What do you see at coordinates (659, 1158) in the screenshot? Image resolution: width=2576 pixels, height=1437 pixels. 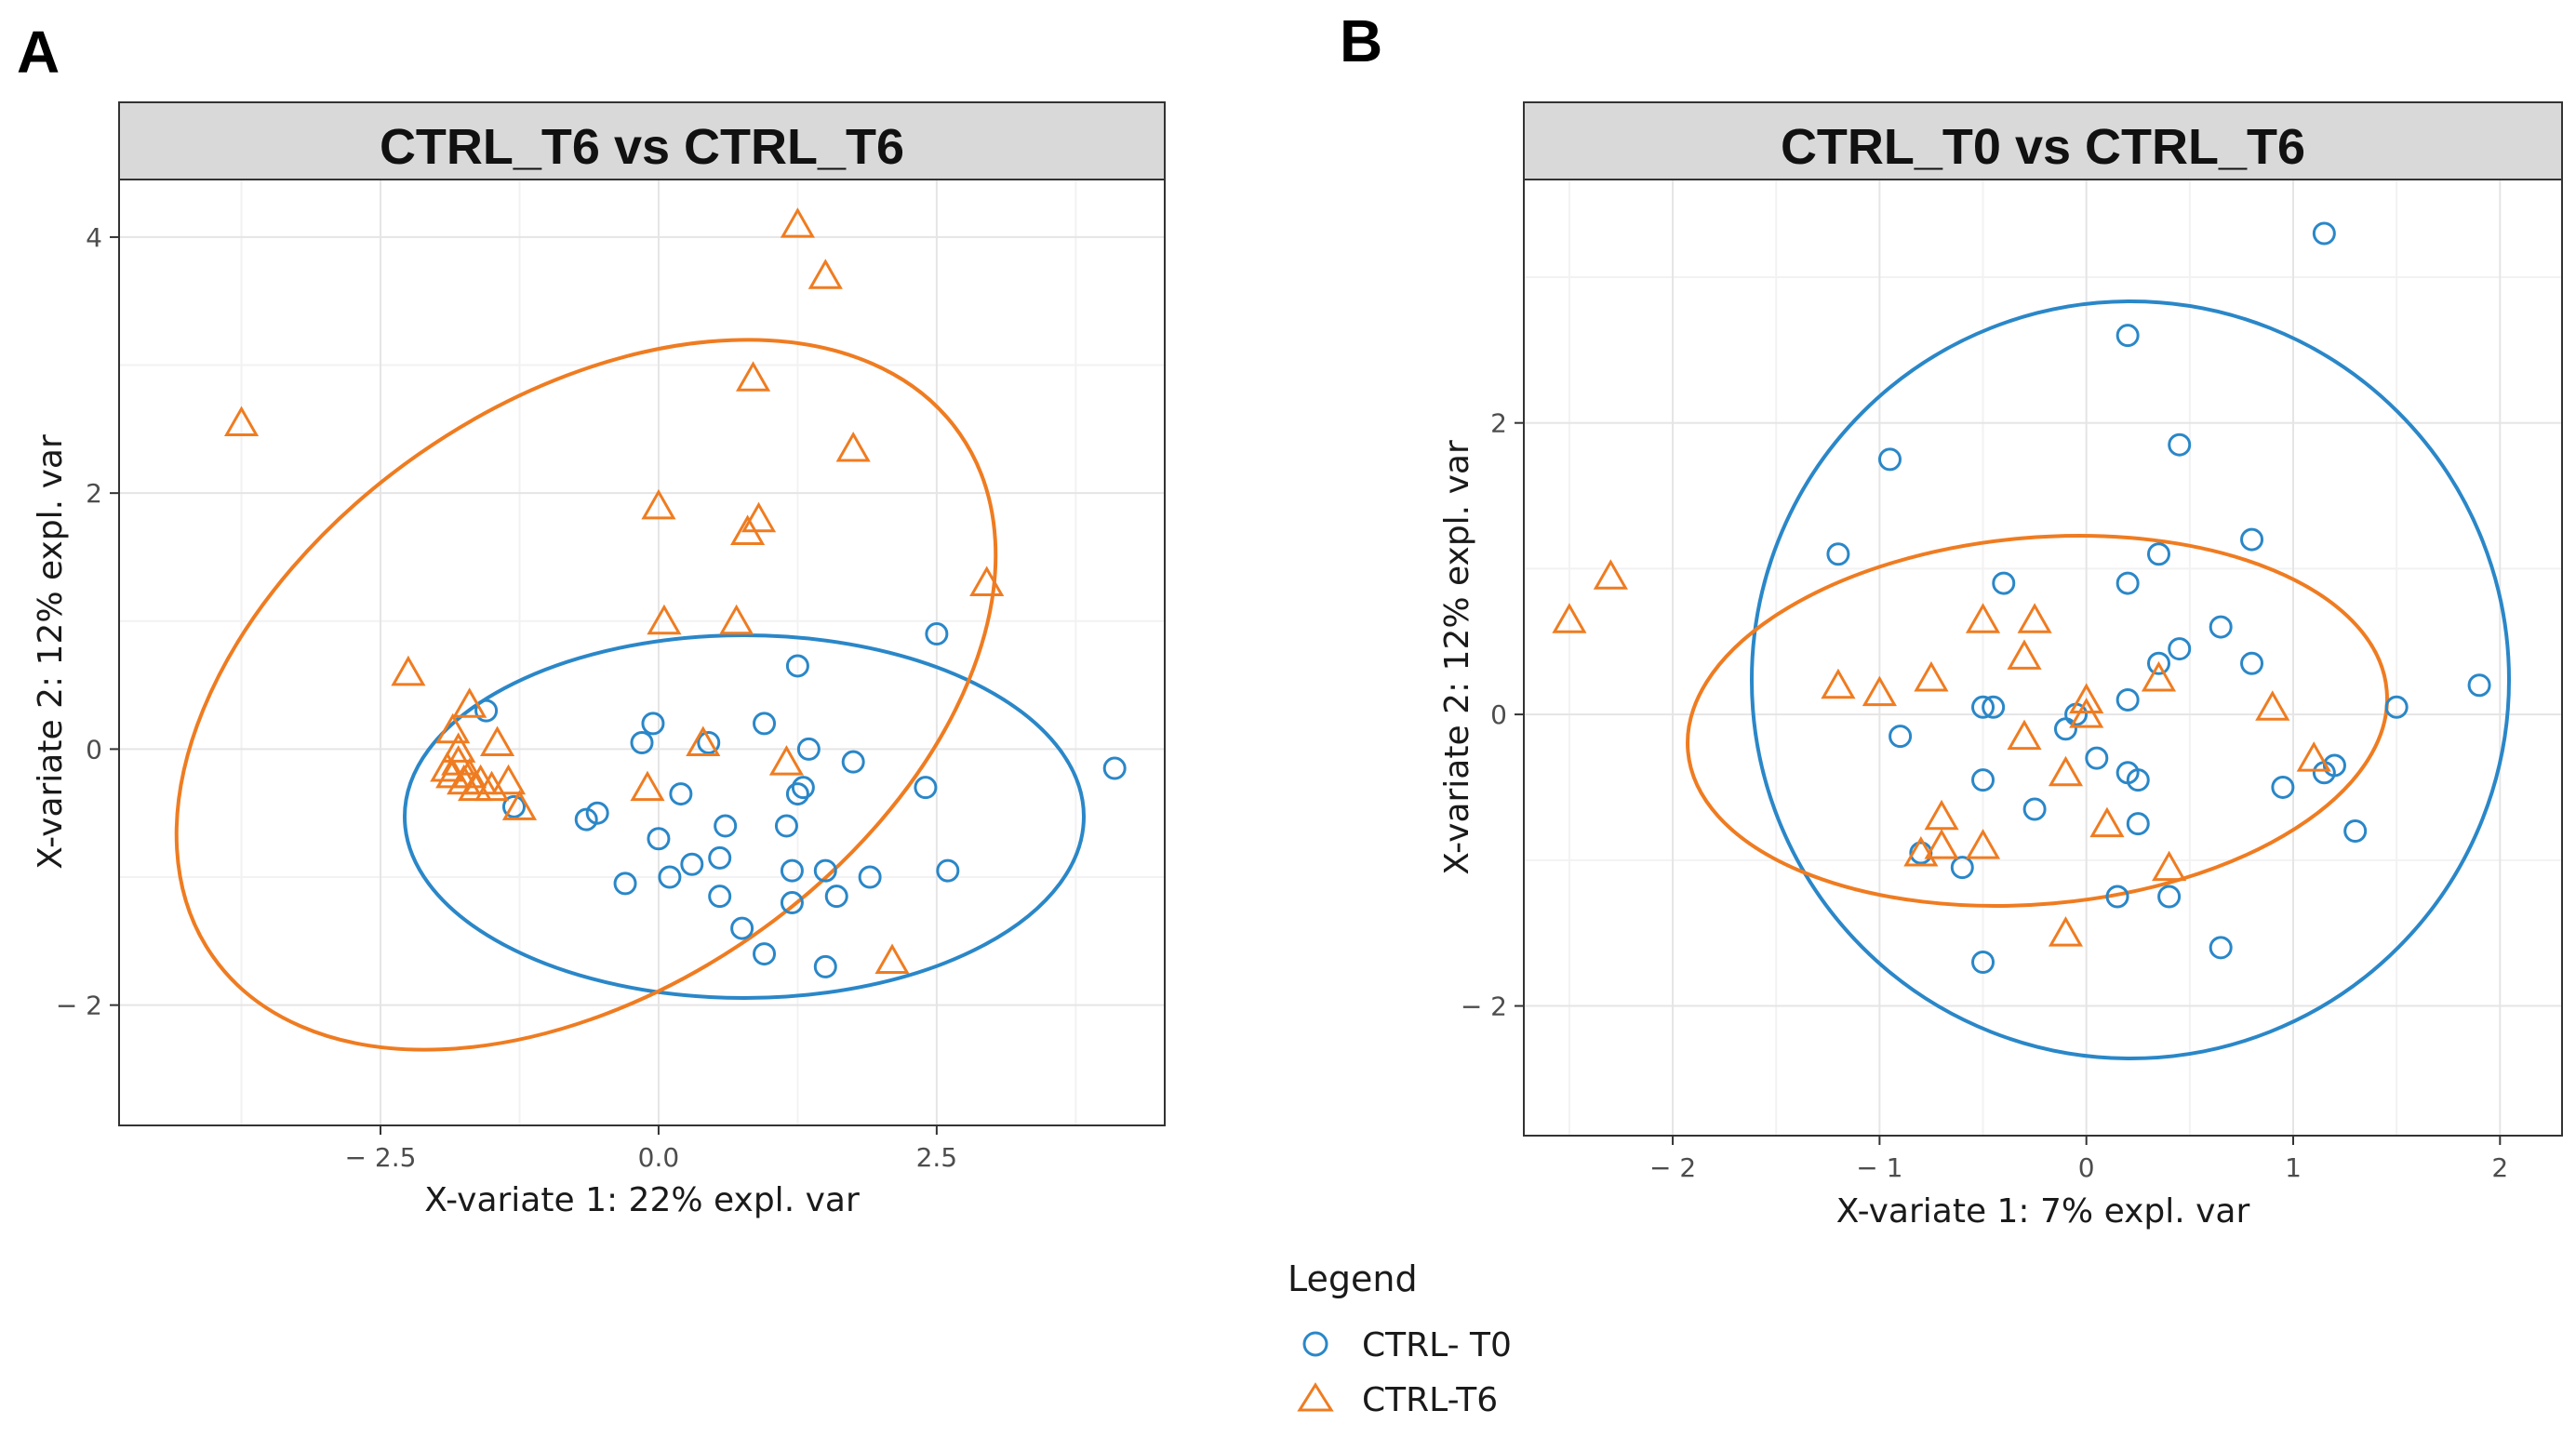 I see `panel-a-x-tick-label: 0.0` at bounding box center [659, 1158].